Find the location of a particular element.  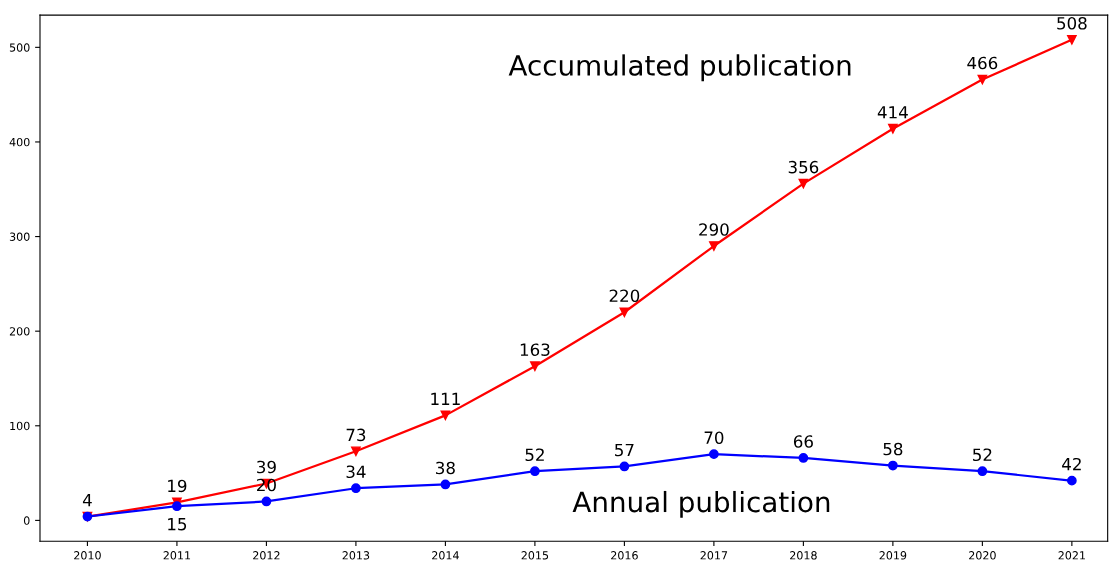

x-tick-label: 2020 is located at coordinates (982, 555).